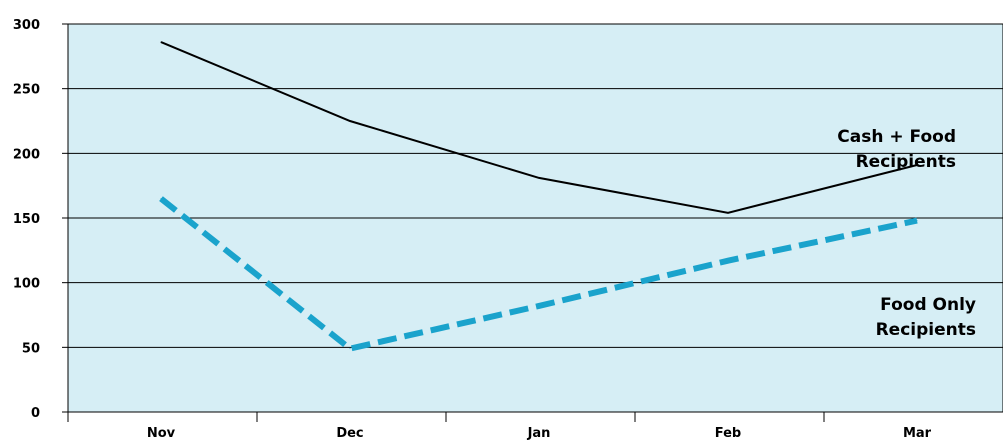  I want to click on x-tick-label: Mar, so click(917, 433).